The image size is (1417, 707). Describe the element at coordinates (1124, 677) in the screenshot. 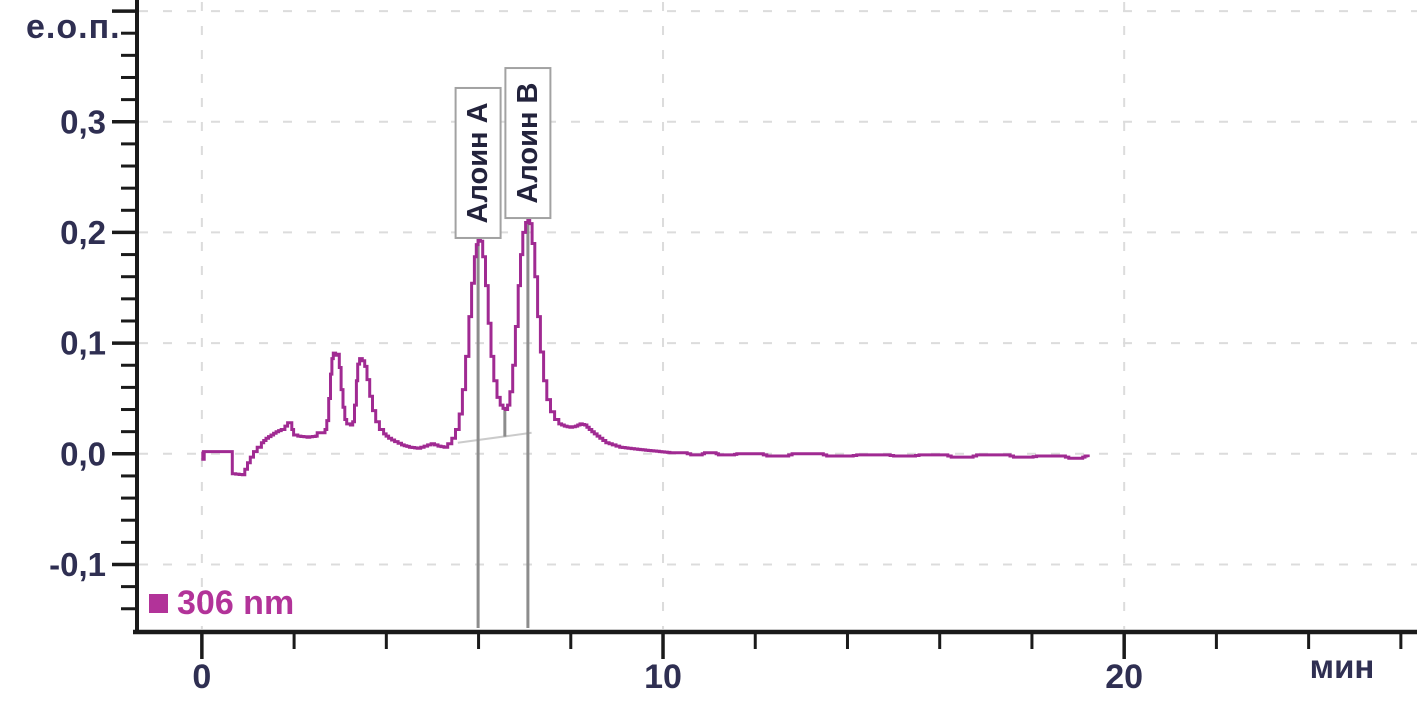

I see `x-tick-label: 20` at that location.